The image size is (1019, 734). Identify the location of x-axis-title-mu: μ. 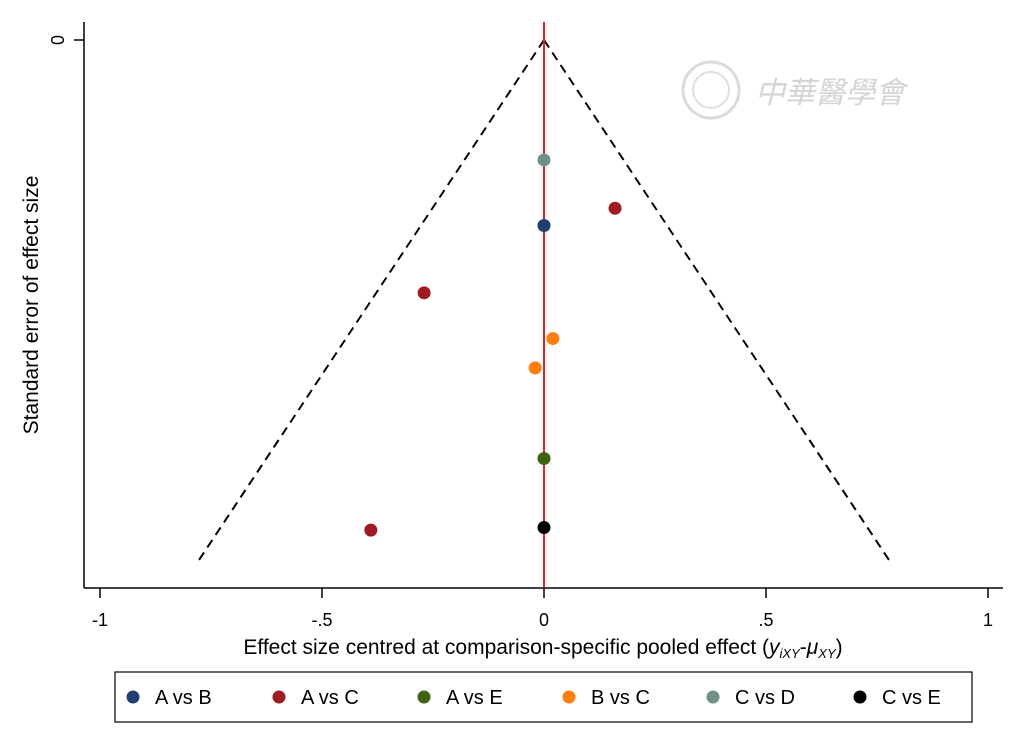
(812, 647).